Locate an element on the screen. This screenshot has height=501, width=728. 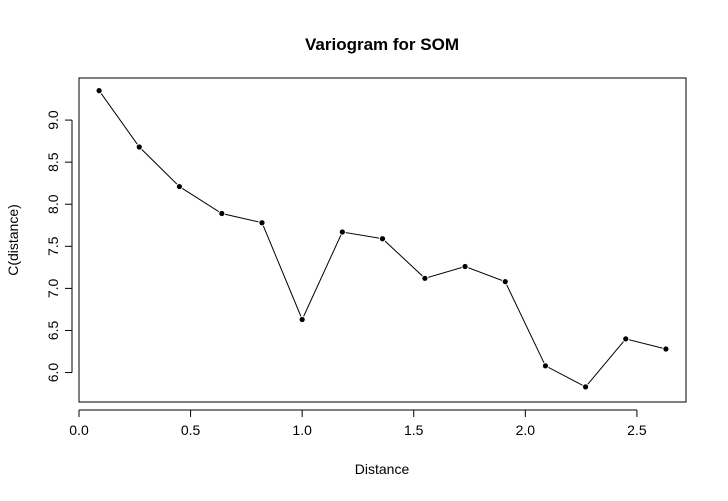
x-tick-label: 2.0 is located at coordinates (526, 430).